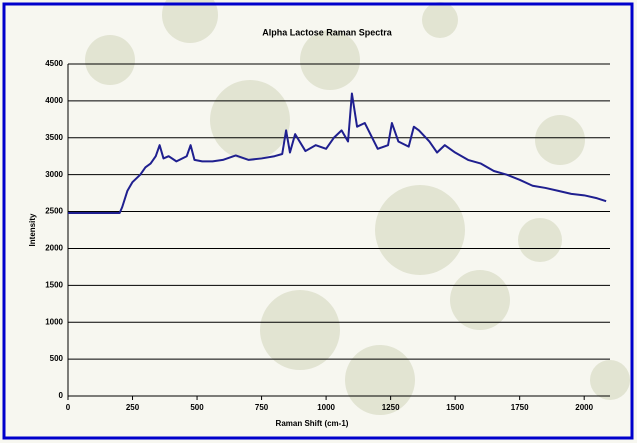 The width and height of the screenshot is (637, 443). What do you see at coordinates (327, 32) in the screenshot?
I see `chart-title: Alpha Lactose Raman Spectra` at bounding box center [327, 32].